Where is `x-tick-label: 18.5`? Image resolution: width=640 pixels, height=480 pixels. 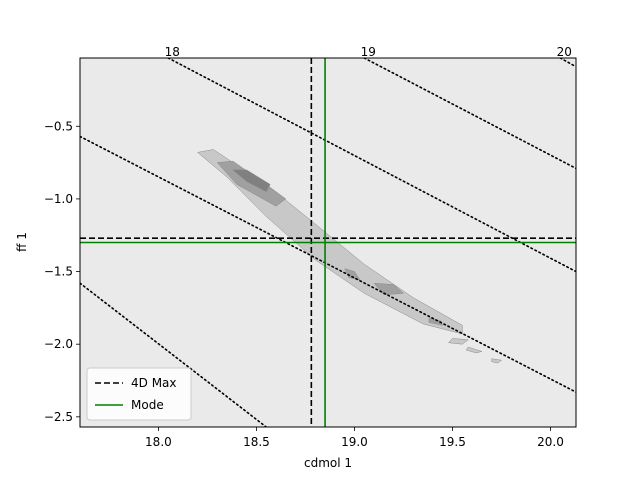
x-tick-label: 18.5 is located at coordinates (256, 442).